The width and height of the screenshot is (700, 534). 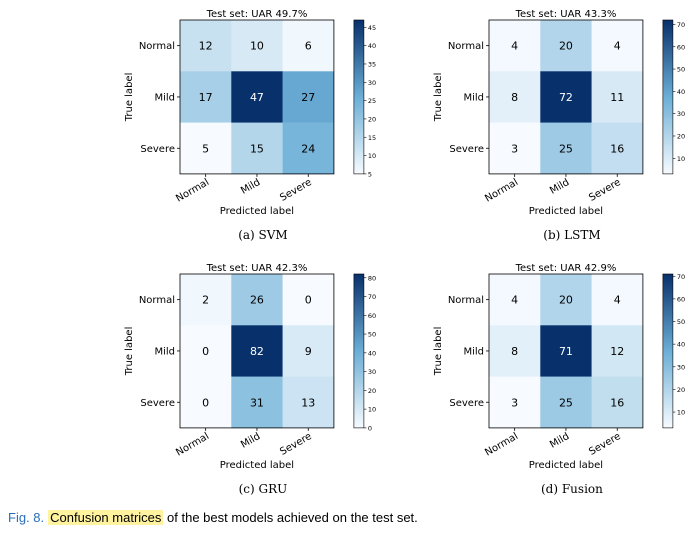 I want to click on cell-value: 26, so click(x=257, y=300).